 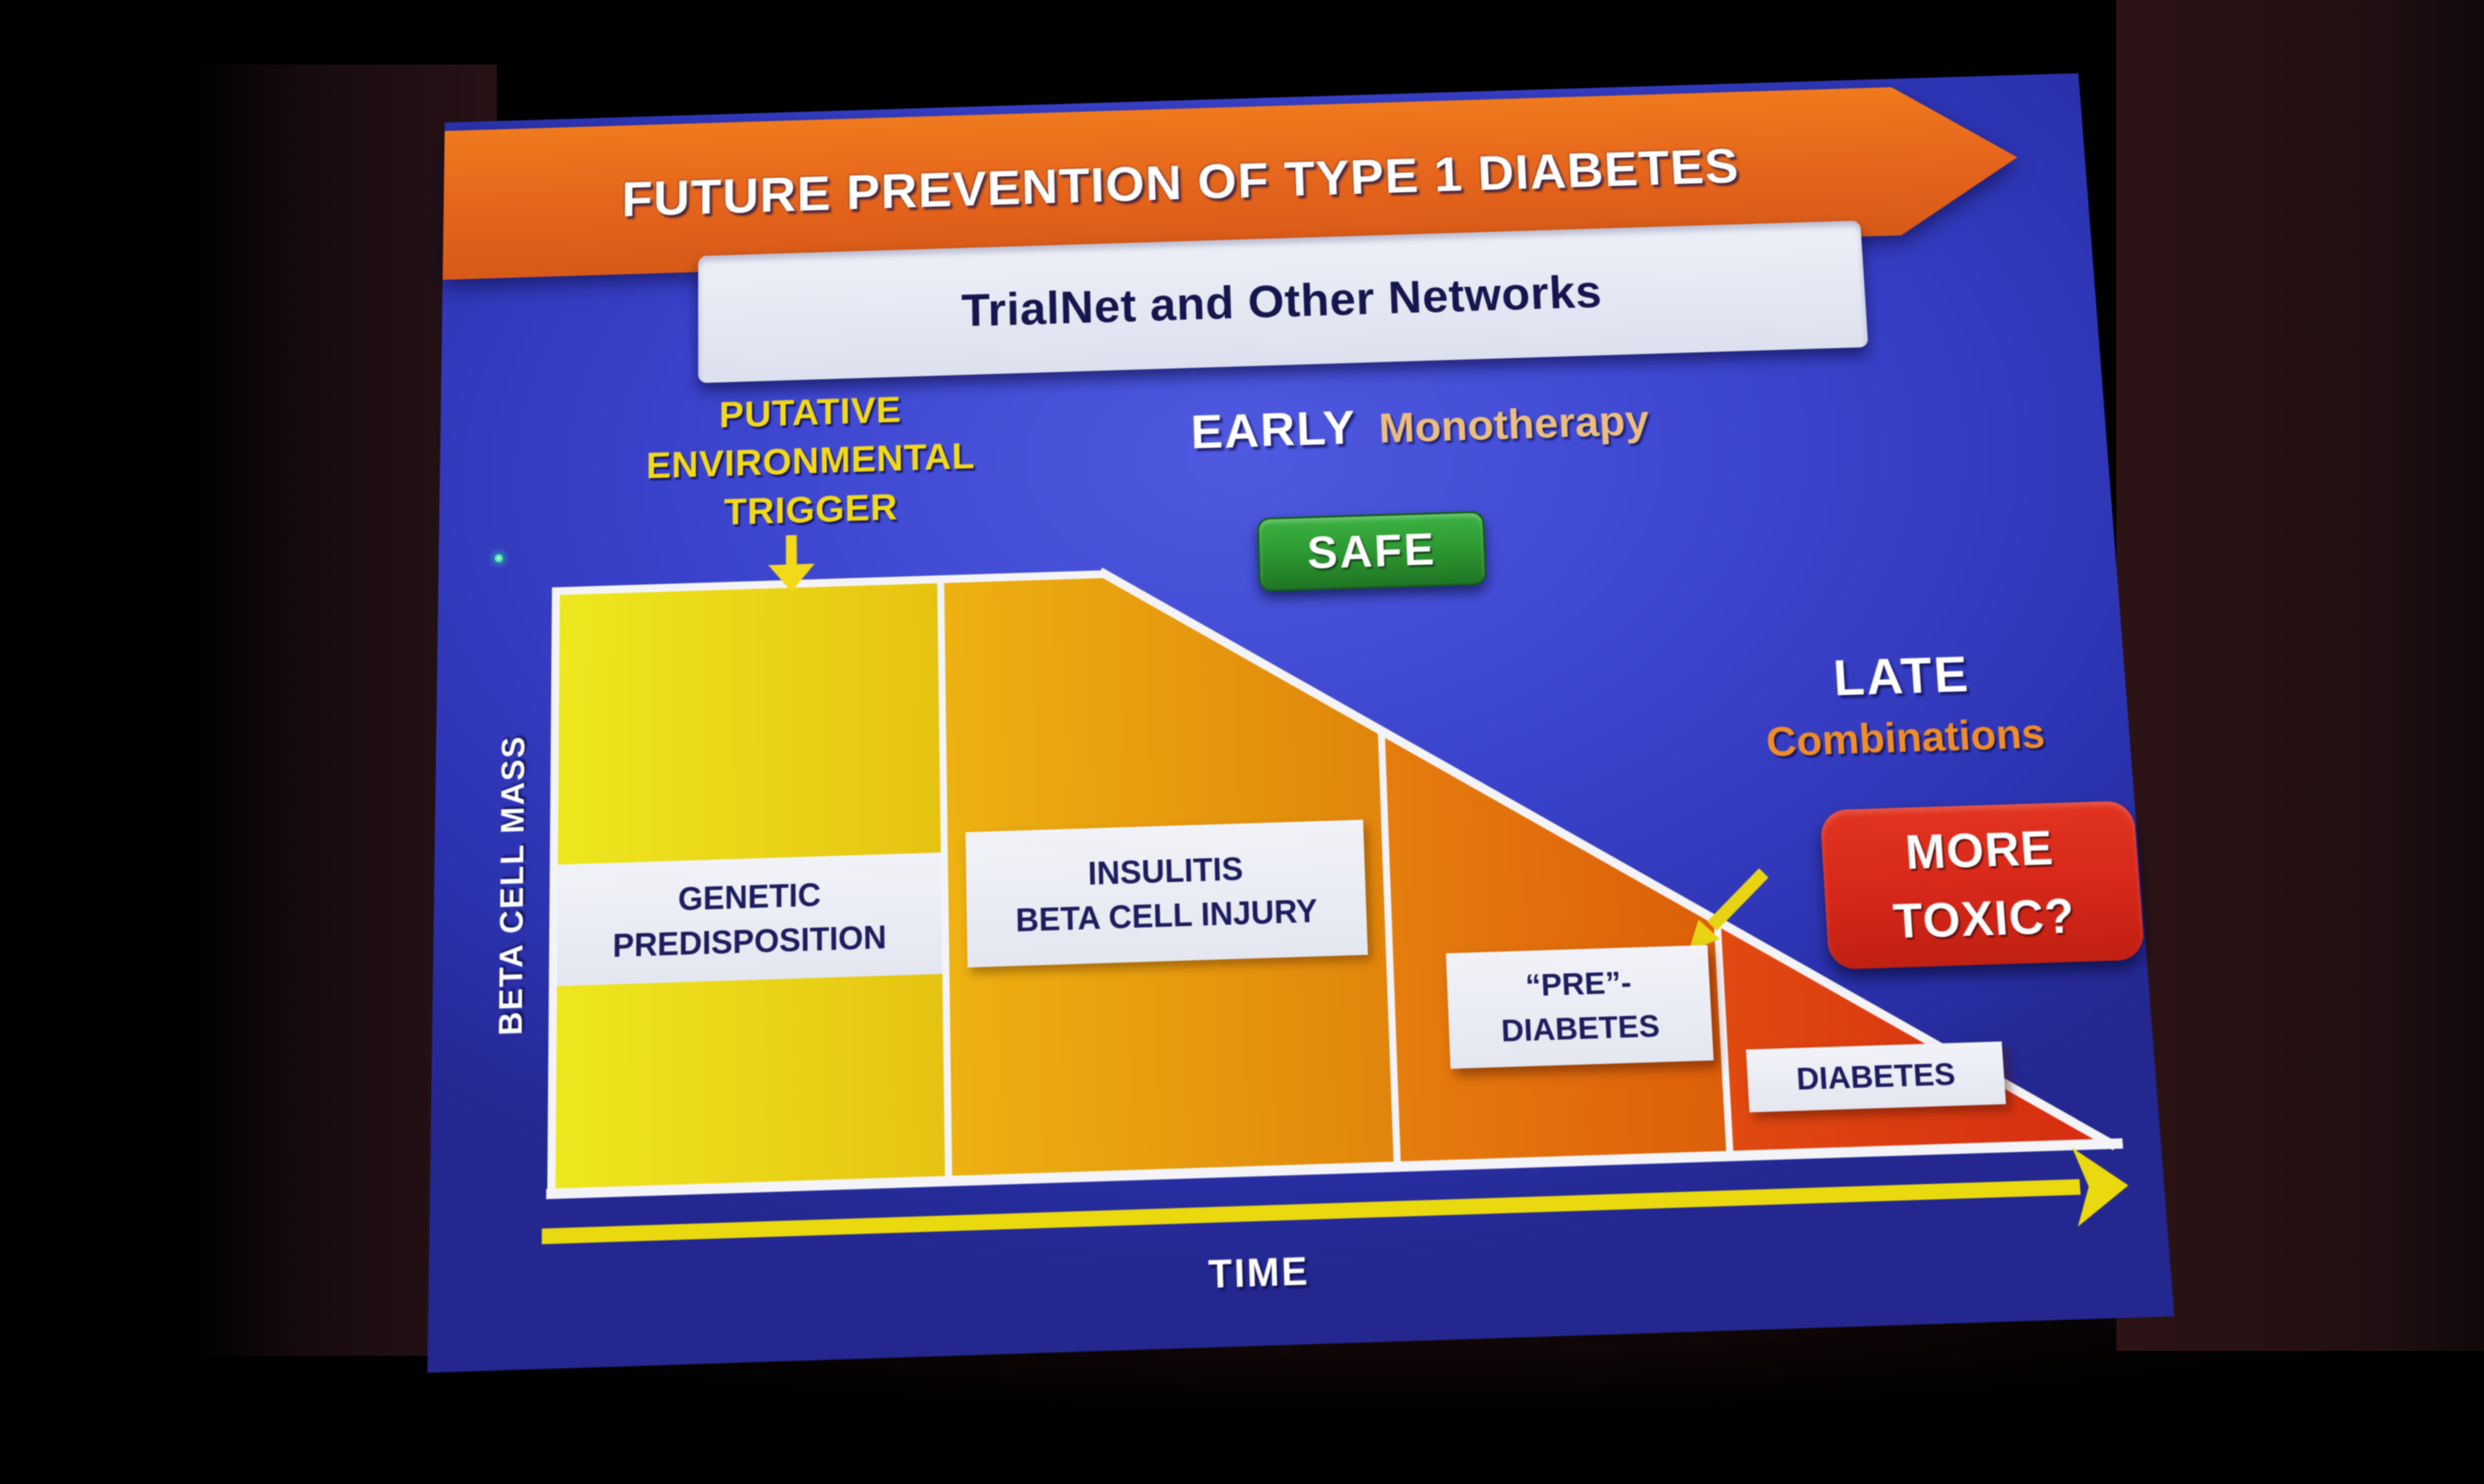 I want to click on time-axis-arrow-head, so click(x=2102, y=1186).